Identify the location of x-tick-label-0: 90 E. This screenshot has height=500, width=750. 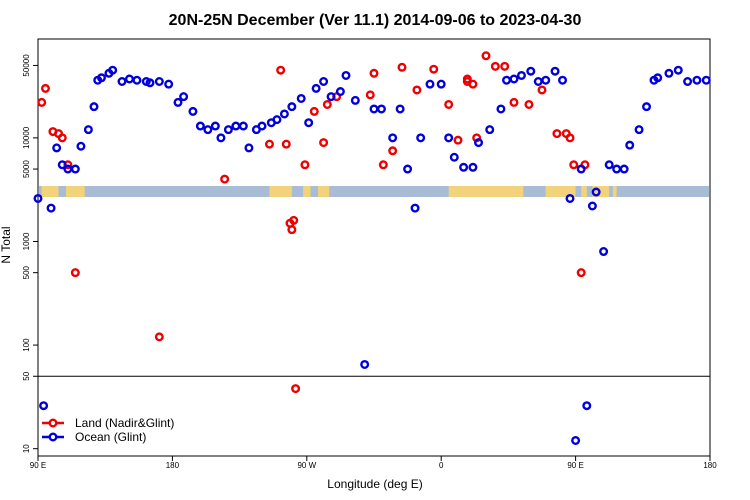
(38, 465).